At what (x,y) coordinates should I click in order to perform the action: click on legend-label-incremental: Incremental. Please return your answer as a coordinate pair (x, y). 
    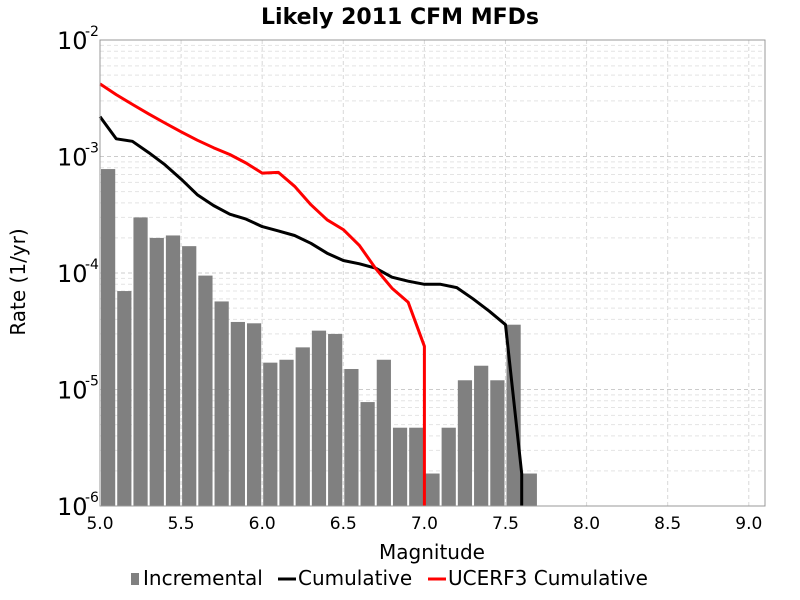
    Looking at the image, I should click on (203, 578).